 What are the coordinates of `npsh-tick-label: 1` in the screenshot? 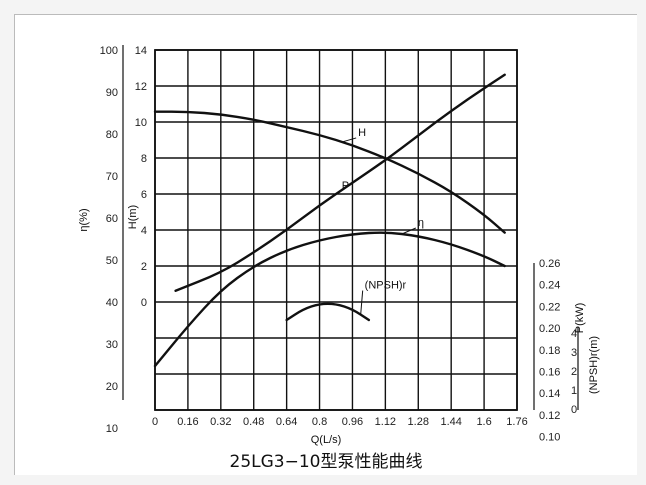 It's located at (574, 391).